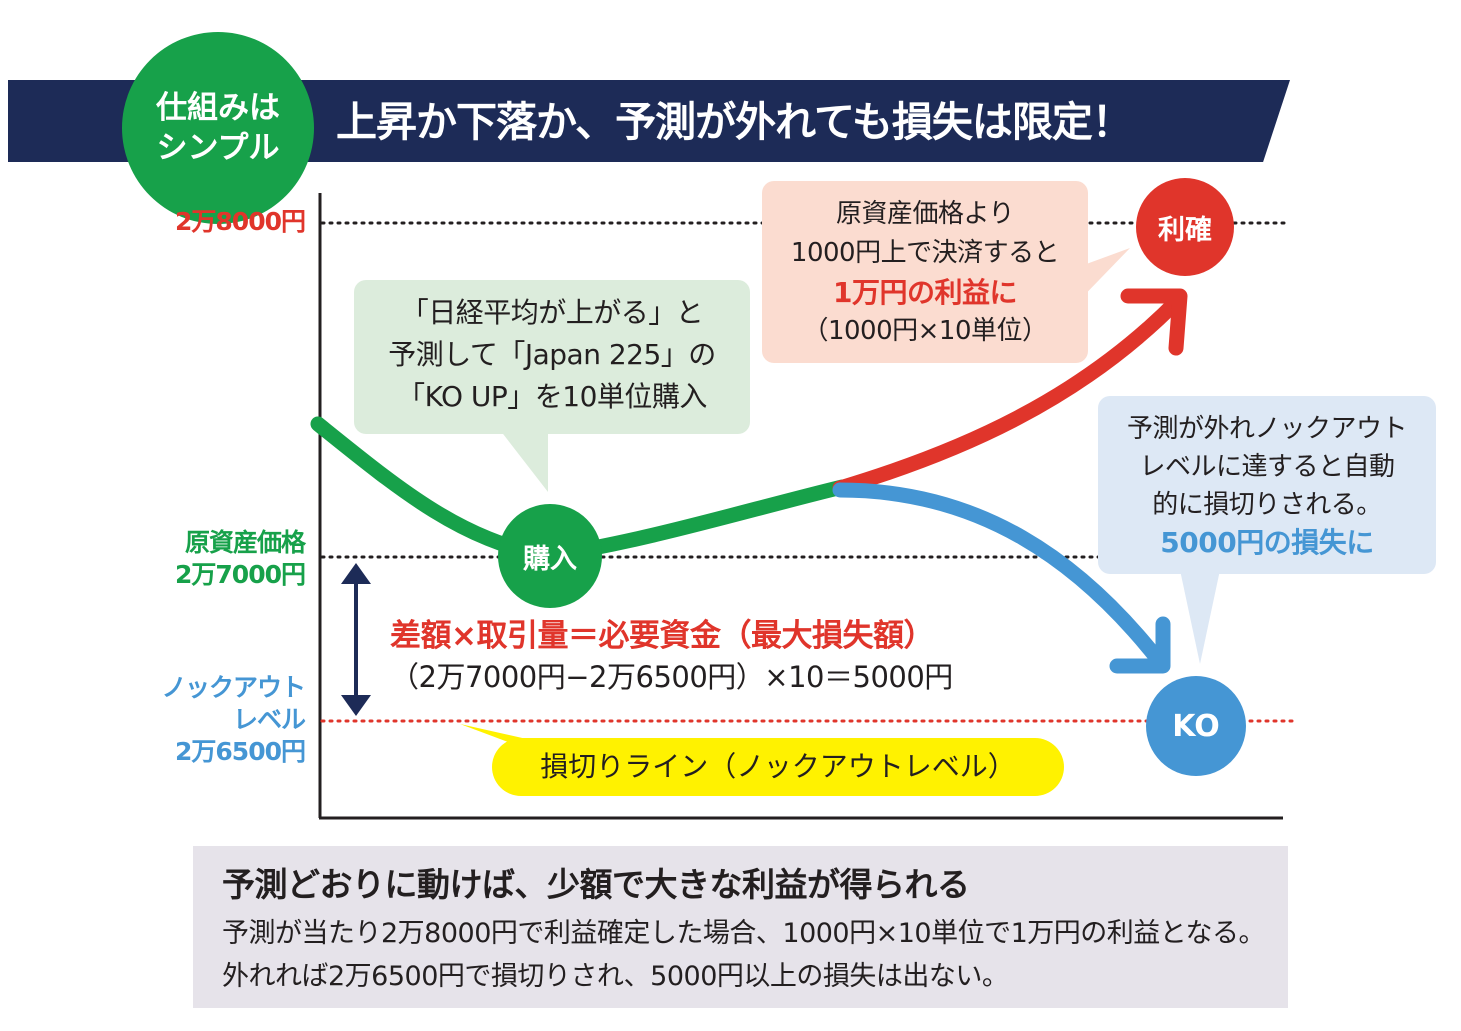 The height and width of the screenshot is (1031, 1461). What do you see at coordinates (552, 354) in the screenshot?
I see `buy-callout-line2: 予測して「Japan 225」の` at bounding box center [552, 354].